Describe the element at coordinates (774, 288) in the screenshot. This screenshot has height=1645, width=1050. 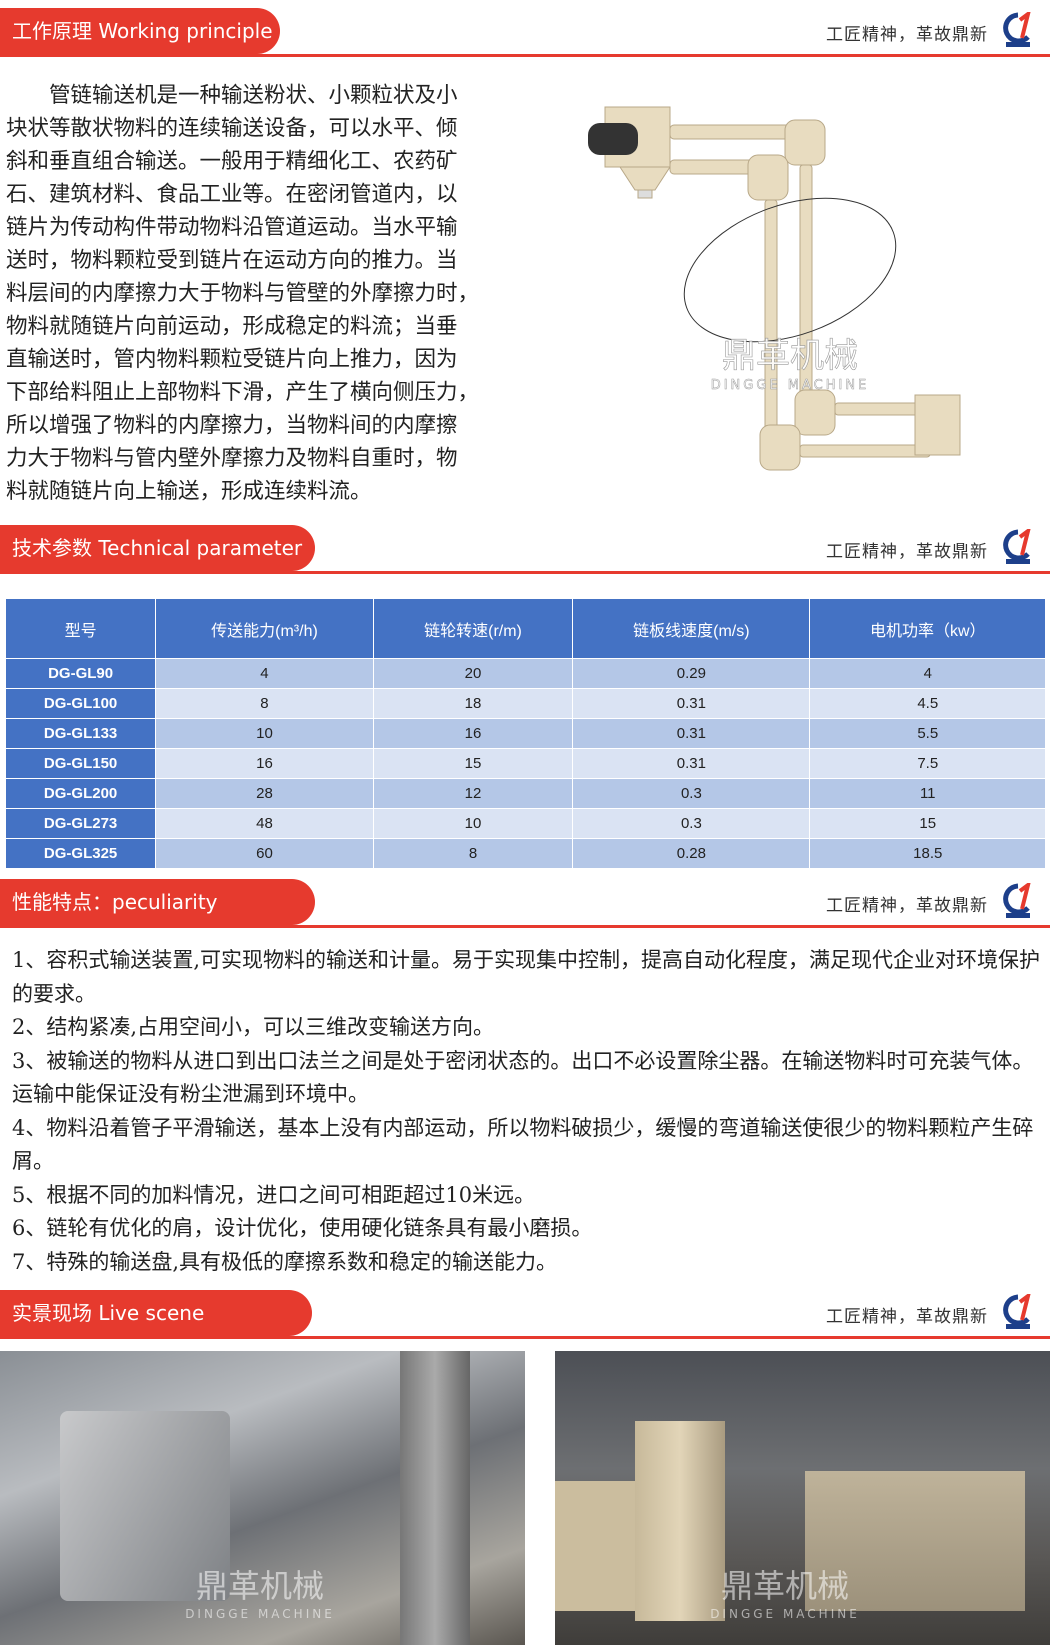
I see `pipe-chain-conveyor-image: 鼎革机械 DINGGE MACHINE` at that location.